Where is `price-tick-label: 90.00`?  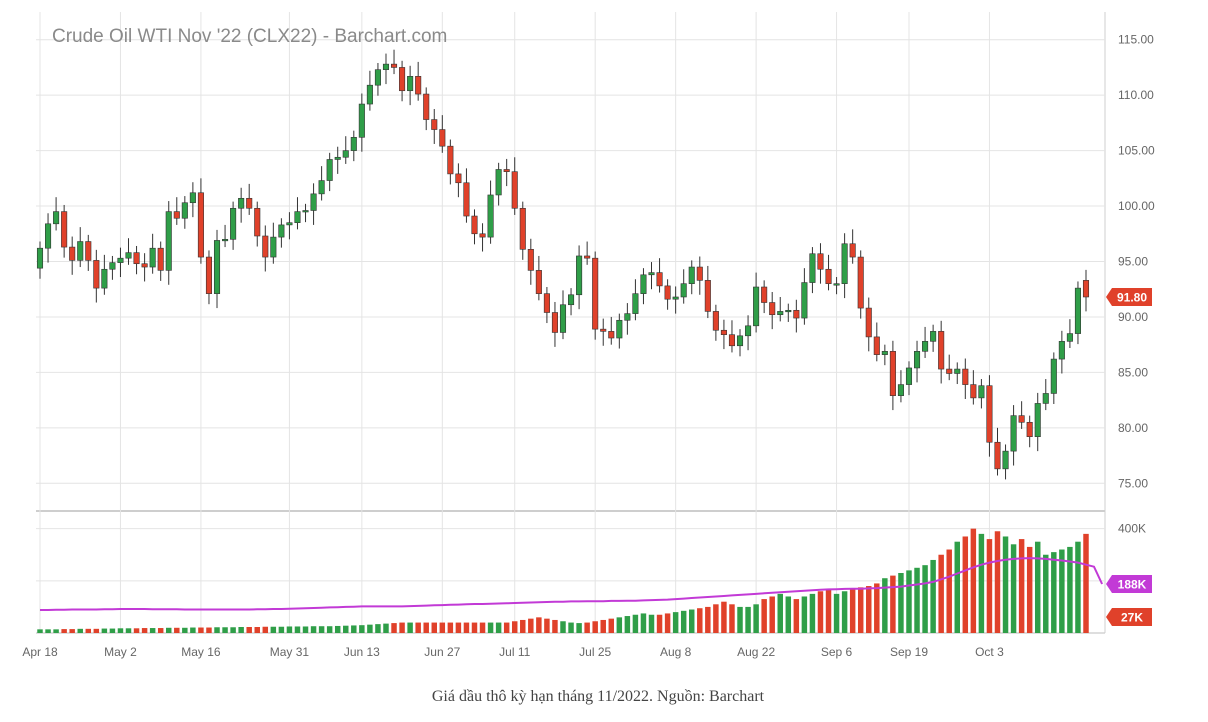 price-tick-label: 90.00 is located at coordinates (1133, 317).